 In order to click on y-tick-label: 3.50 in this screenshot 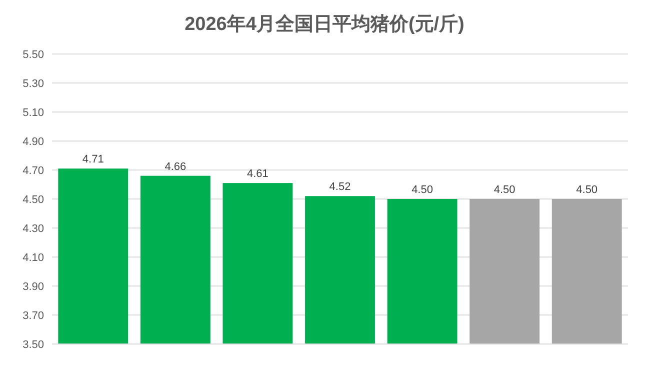, I will do `click(33, 345)`.